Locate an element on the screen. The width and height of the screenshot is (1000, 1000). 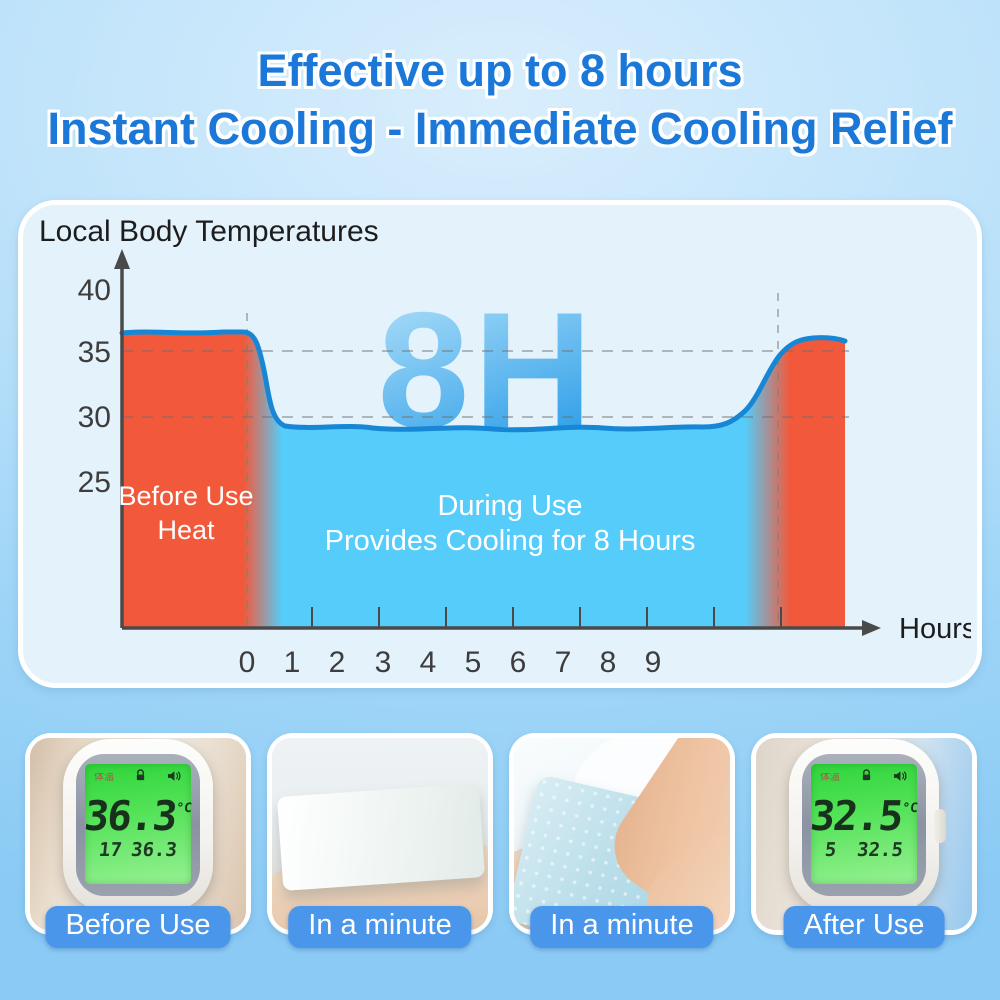
chart-title: Local Body Temperatures is located at coordinates (209, 231).